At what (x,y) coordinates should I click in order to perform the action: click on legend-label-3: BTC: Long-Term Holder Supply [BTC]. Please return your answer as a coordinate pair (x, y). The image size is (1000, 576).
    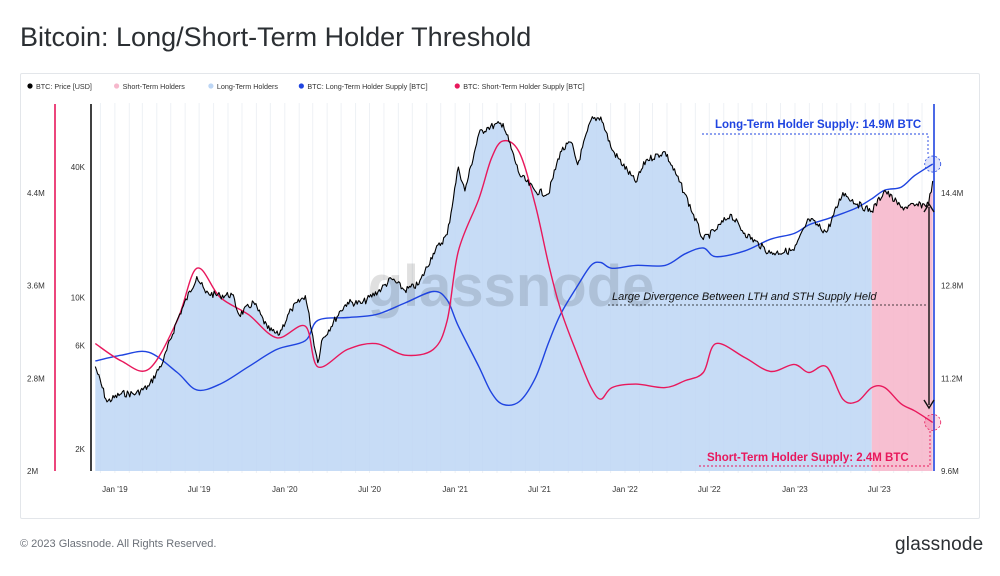
    Looking at the image, I should click on (367, 86).